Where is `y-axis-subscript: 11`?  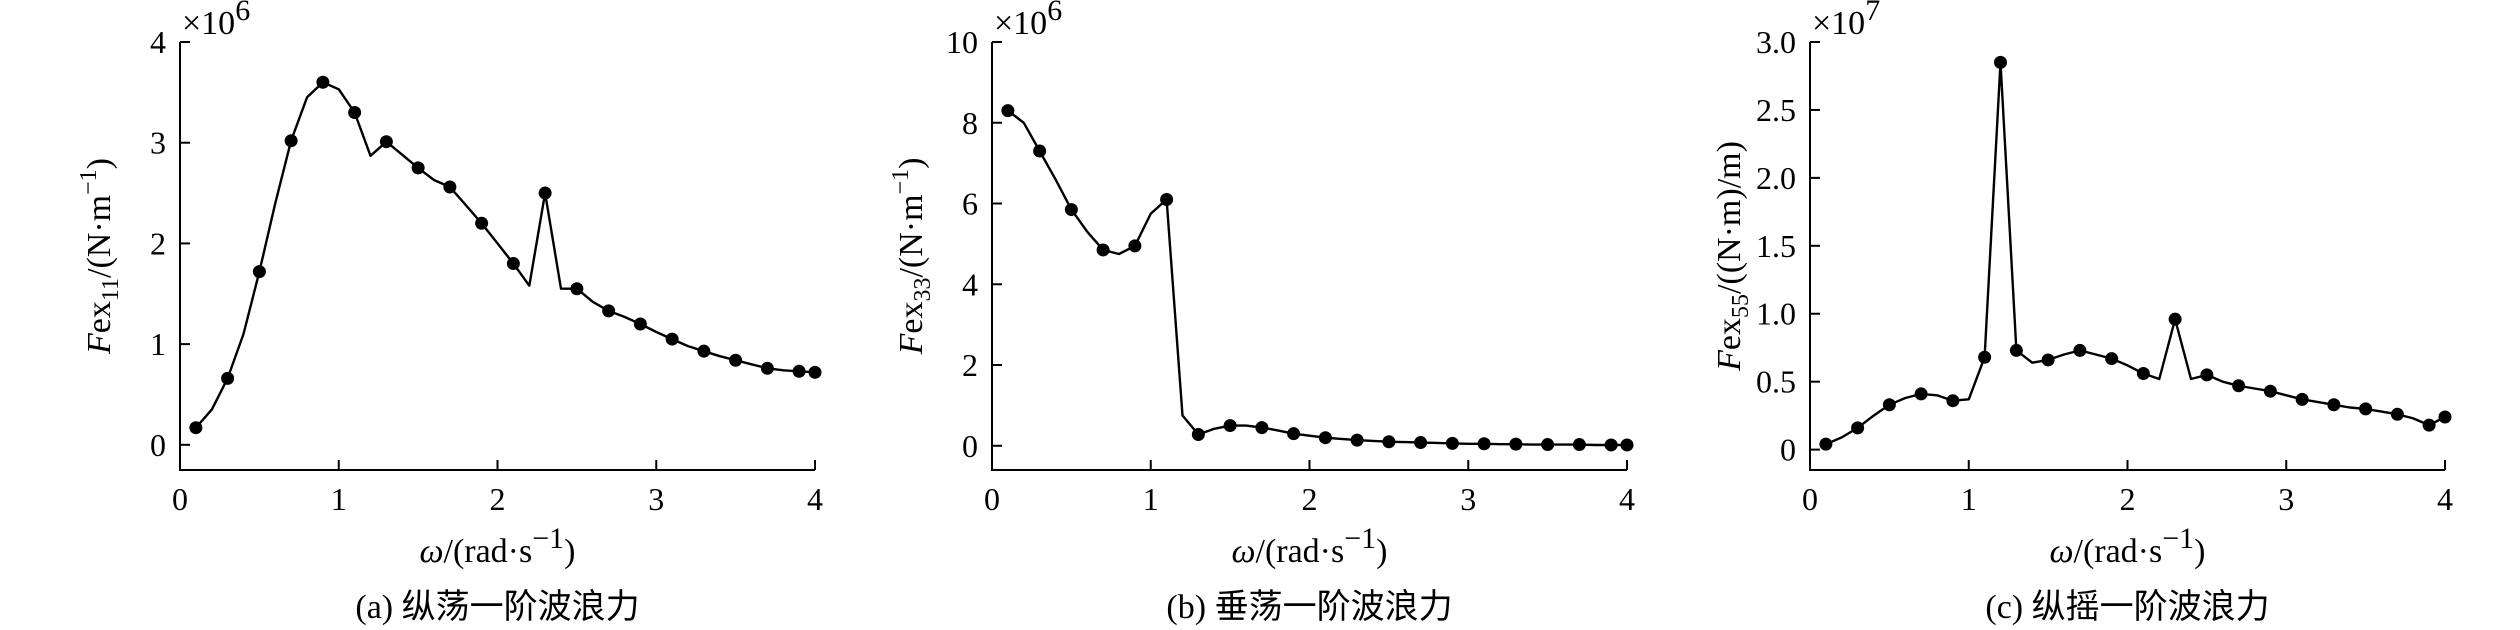
y-axis-subscript: 11 is located at coordinates (111, 289).